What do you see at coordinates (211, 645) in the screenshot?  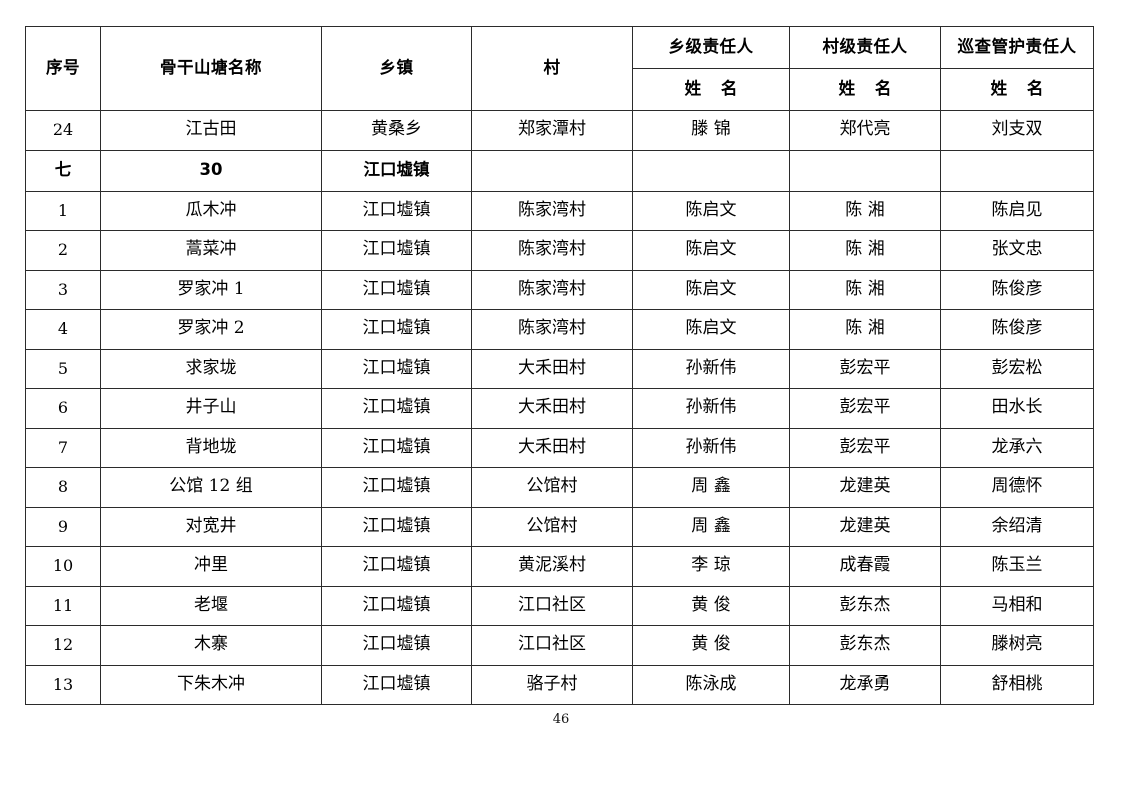 I see `cell-reservoir-name: 木寨` at bounding box center [211, 645].